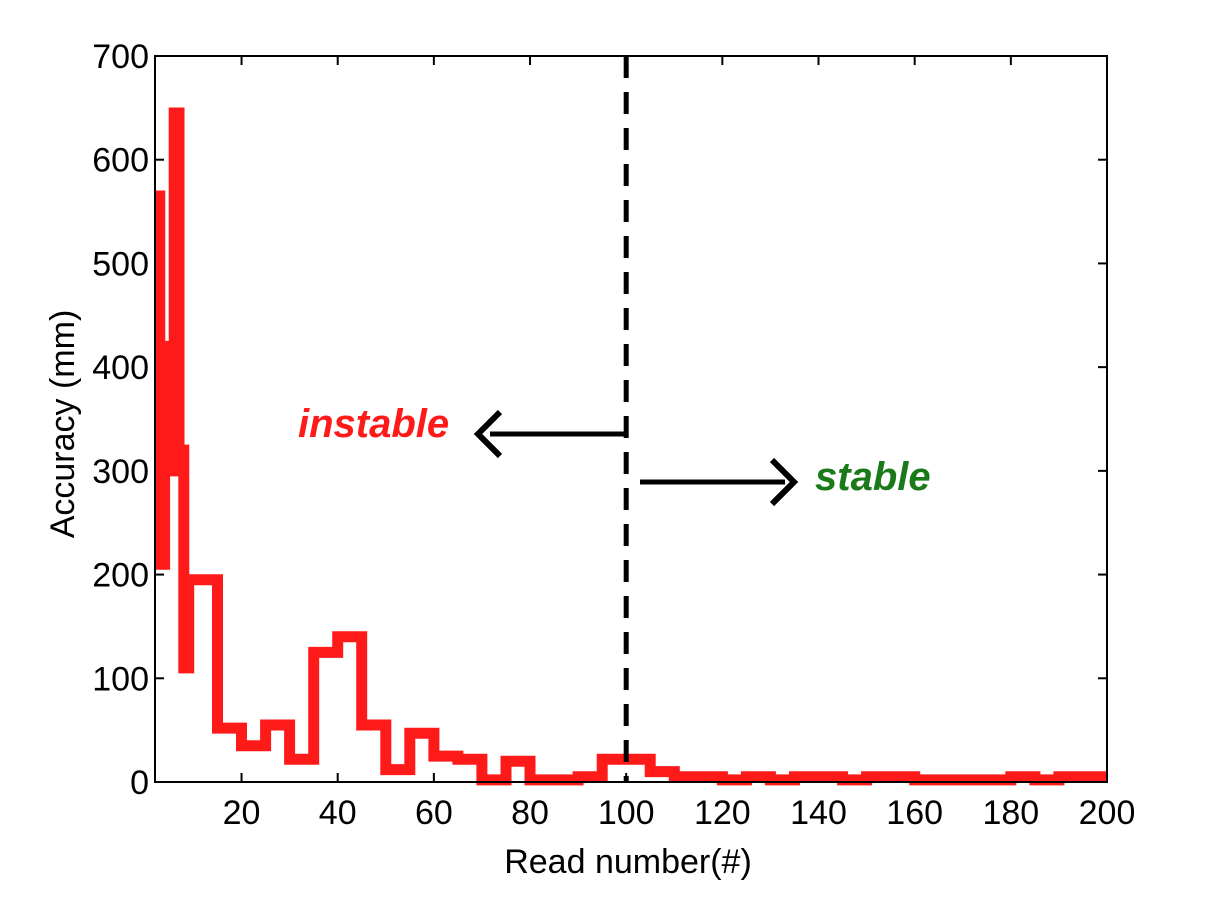  I want to click on y-tick-label: 700, so click(120, 57).